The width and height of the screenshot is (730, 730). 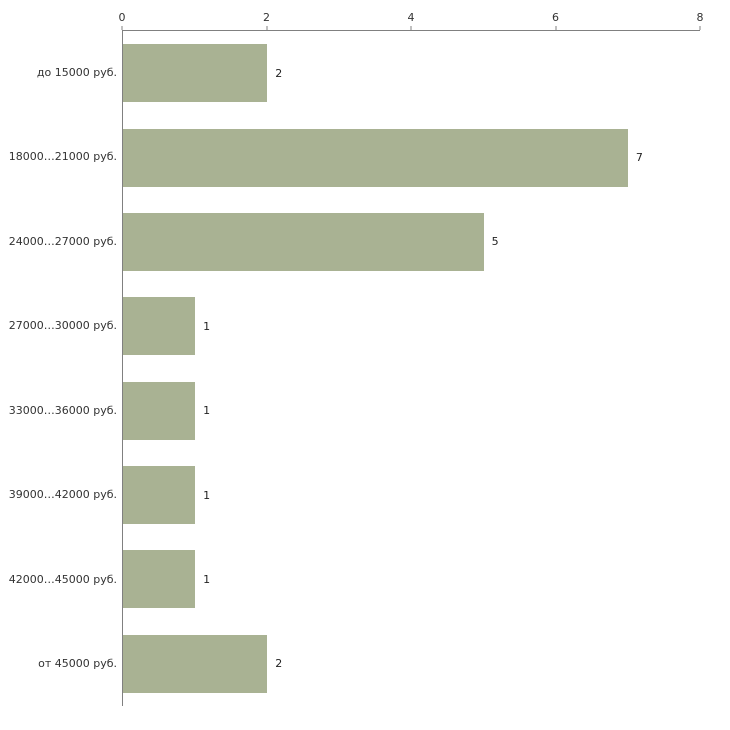 What do you see at coordinates (411, 17) in the screenshot?
I see `x-tick-label: 4` at bounding box center [411, 17].